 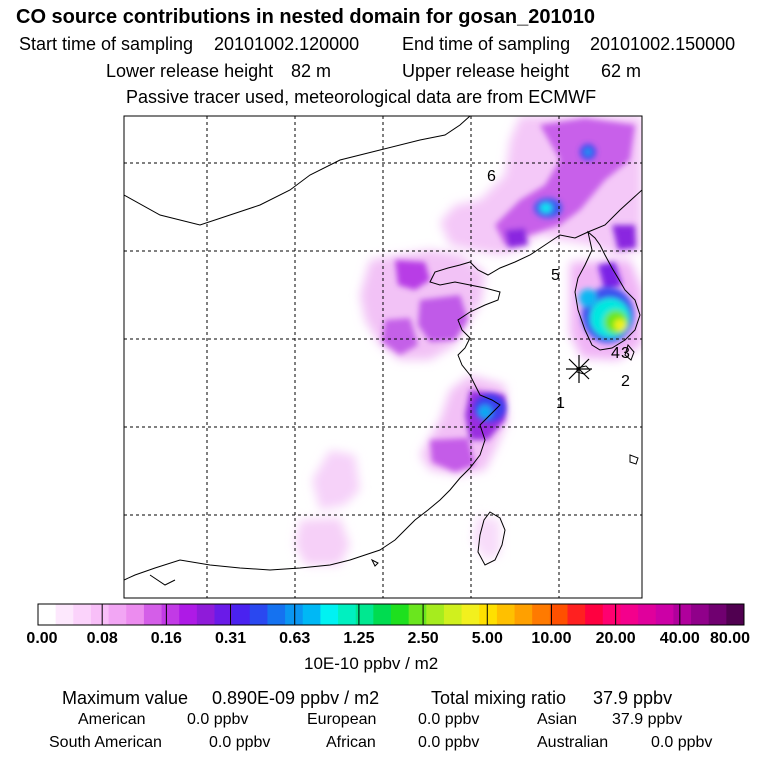 I want to click on south-american-label: South American, so click(x=105, y=742).